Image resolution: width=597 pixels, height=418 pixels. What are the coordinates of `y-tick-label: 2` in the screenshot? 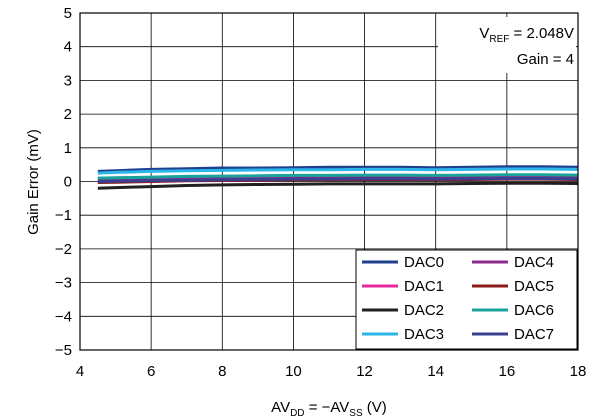 It's located at (68, 114).